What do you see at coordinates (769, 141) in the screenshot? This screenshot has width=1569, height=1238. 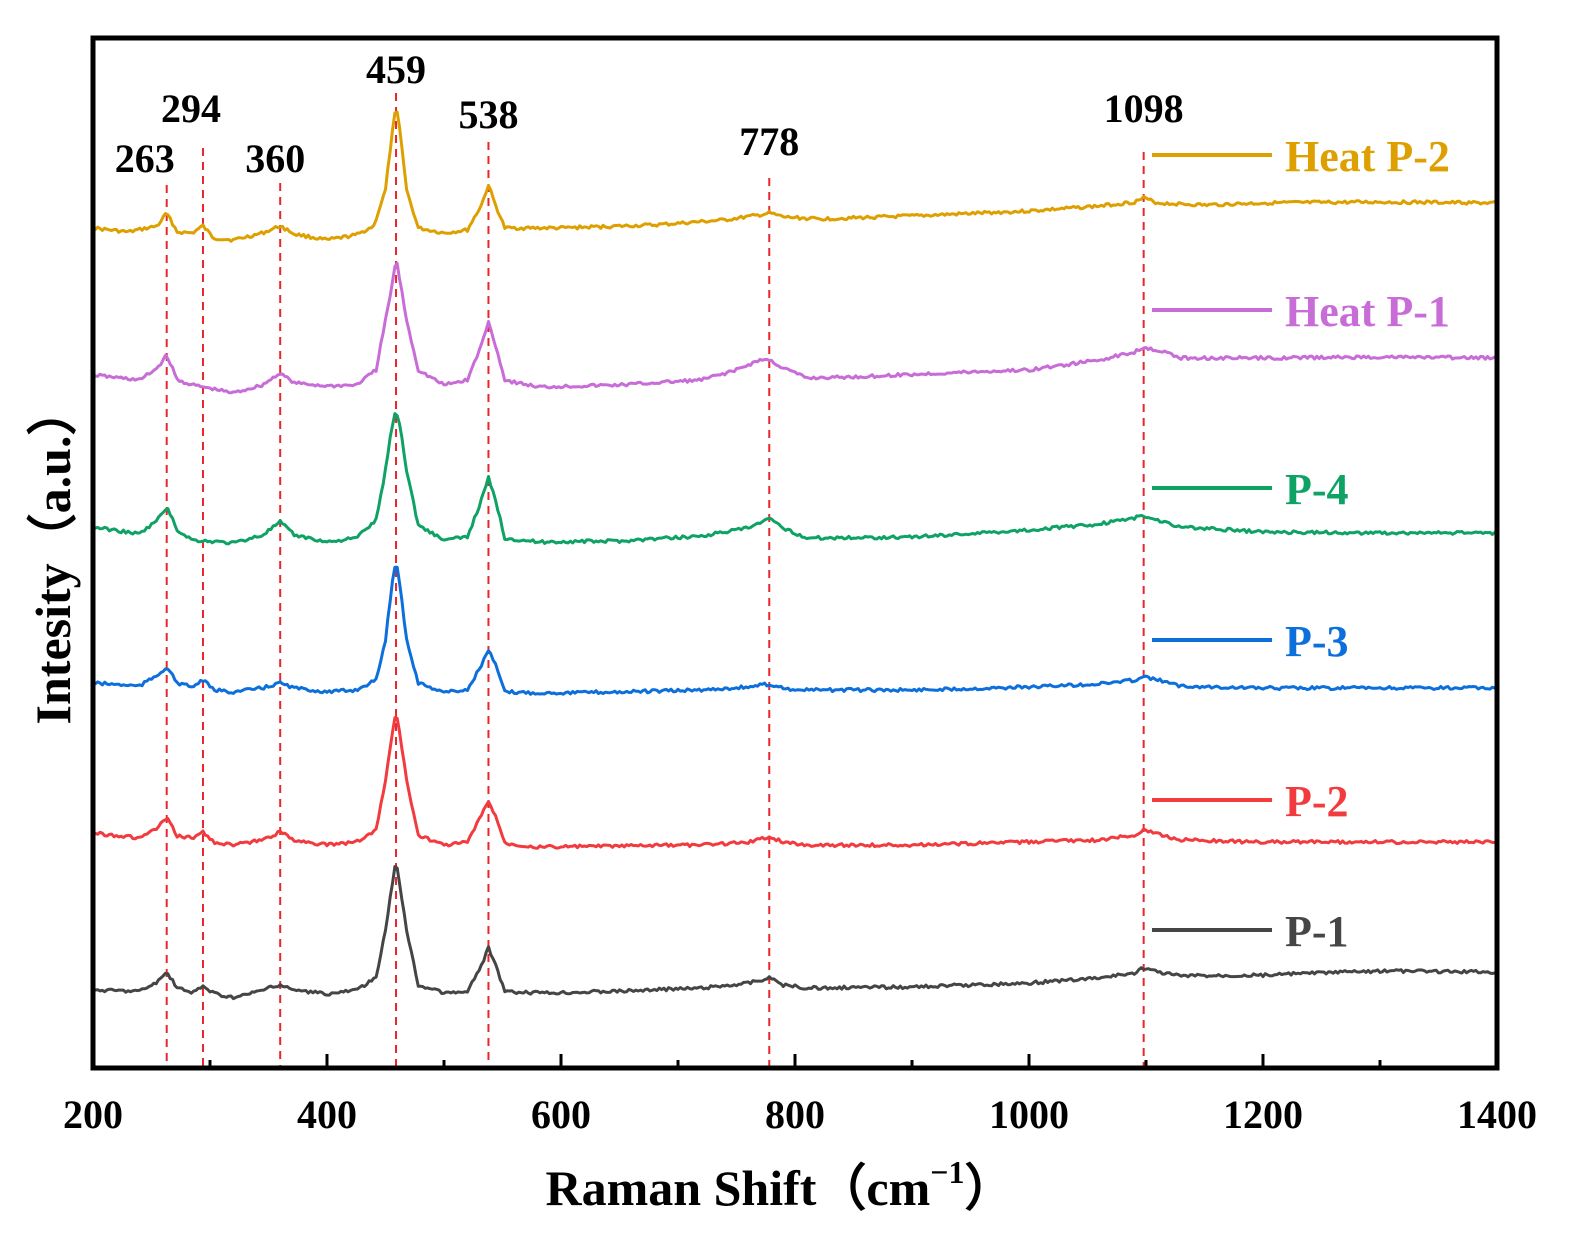 I see `peak-label-778: 778` at bounding box center [769, 141].